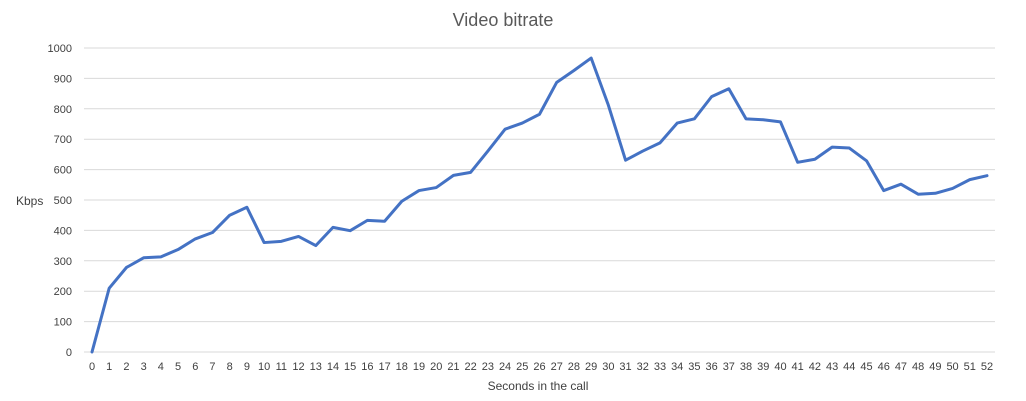 The width and height of the screenshot is (1026, 401). I want to click on x-tick-label: 44, so click(849, 367).